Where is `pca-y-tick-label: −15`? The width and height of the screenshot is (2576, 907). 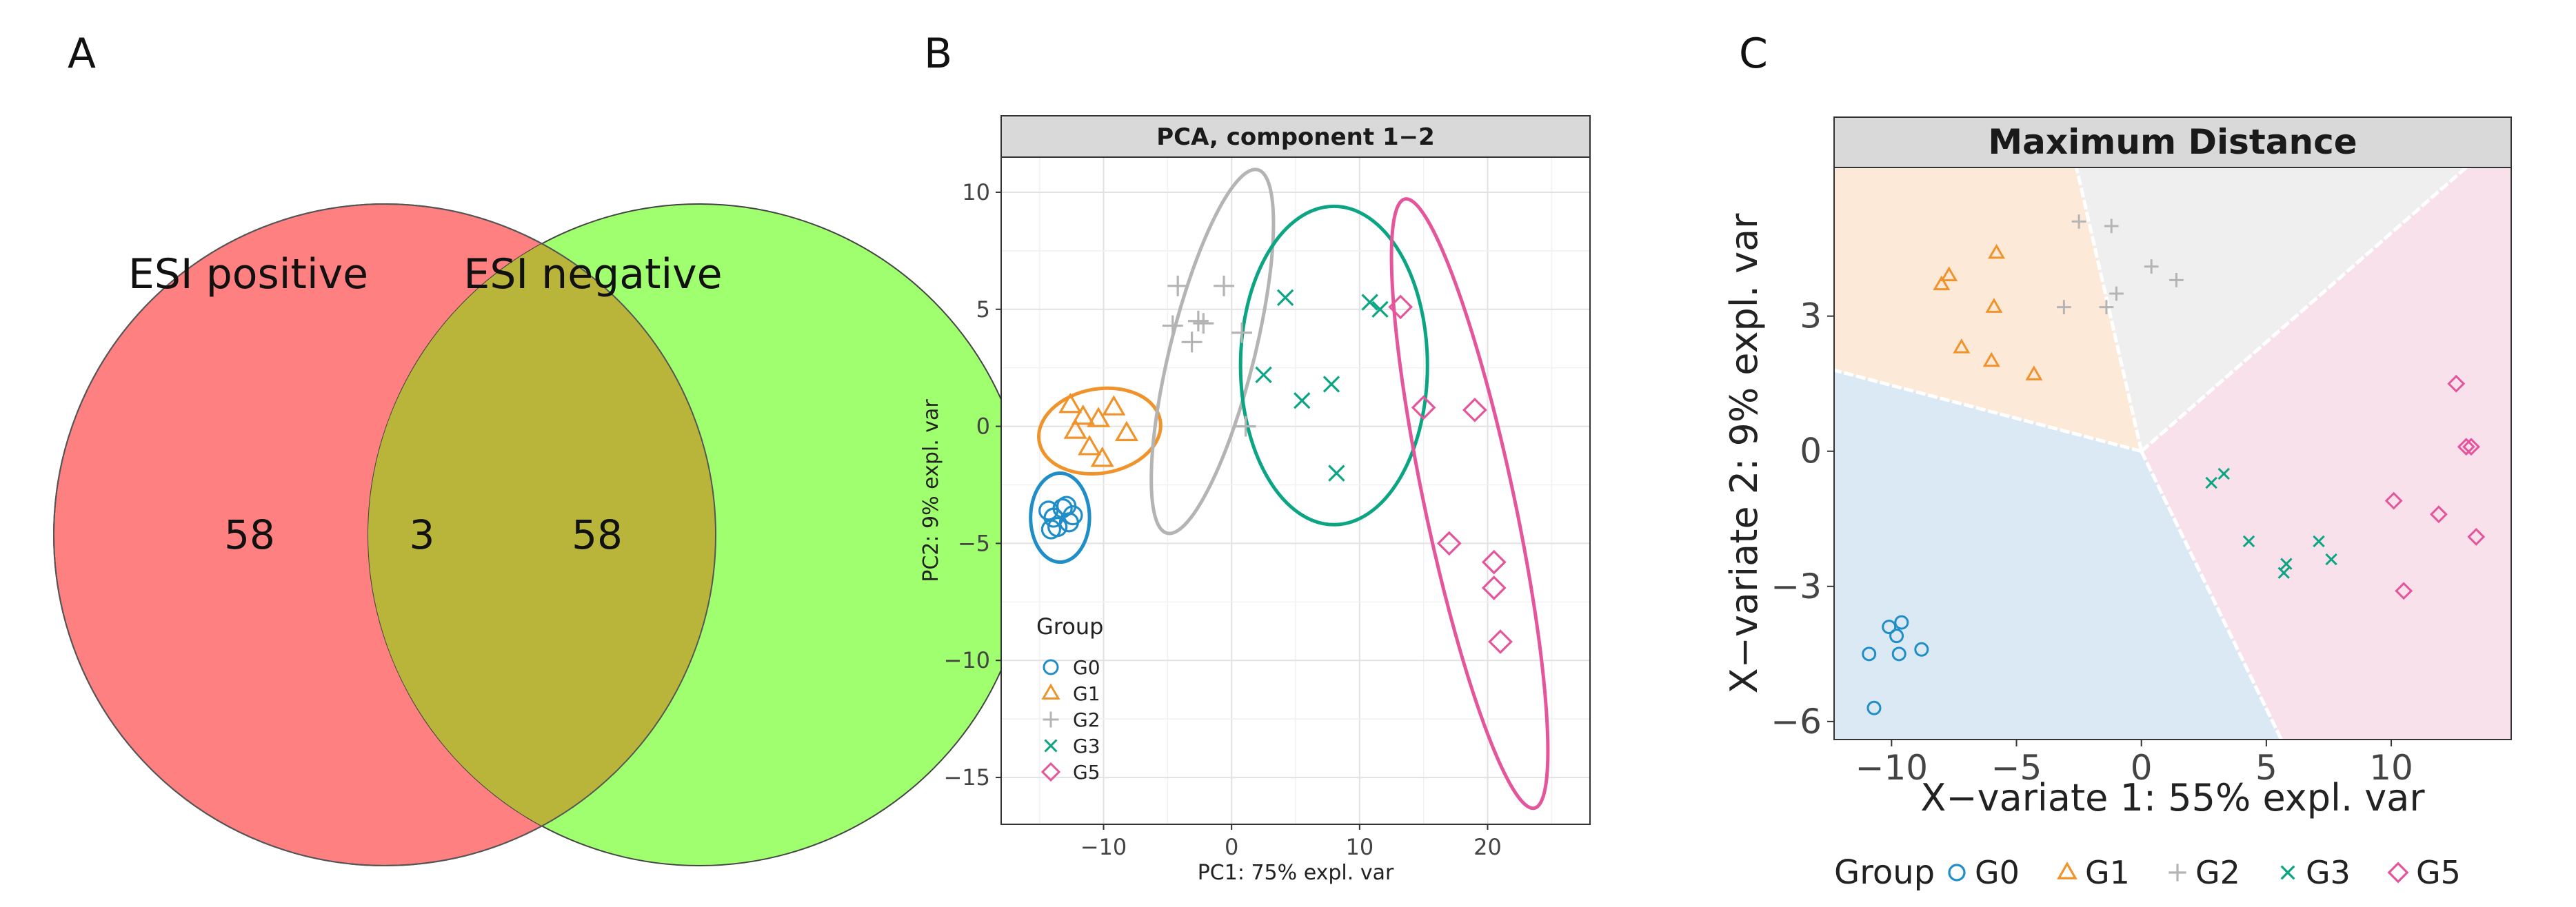 pca-y-tick-label: −15 is located at coordinates (966, 777).